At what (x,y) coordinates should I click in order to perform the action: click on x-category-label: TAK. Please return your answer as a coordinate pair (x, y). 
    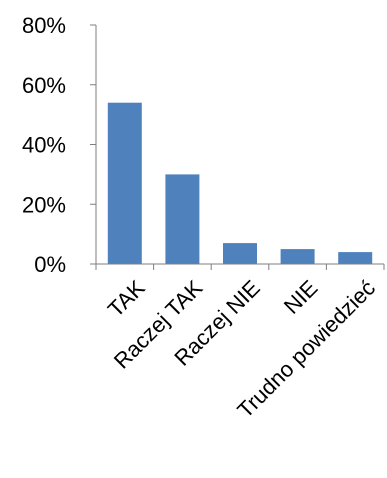
    Looking at the image, I should click on (126, 298).